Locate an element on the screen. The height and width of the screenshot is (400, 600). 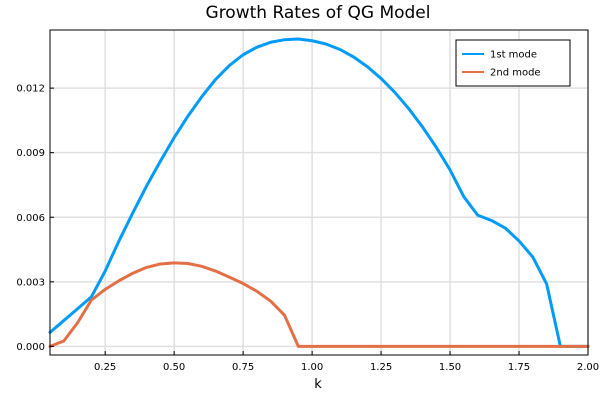
y-tick-label: 0.006 is located at coordinates (30, 218).